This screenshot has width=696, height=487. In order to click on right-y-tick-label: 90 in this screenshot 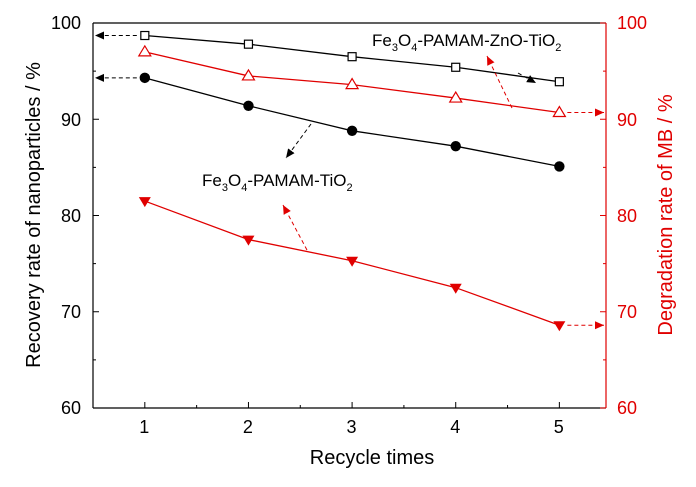, I will do `click(627, 120)`.